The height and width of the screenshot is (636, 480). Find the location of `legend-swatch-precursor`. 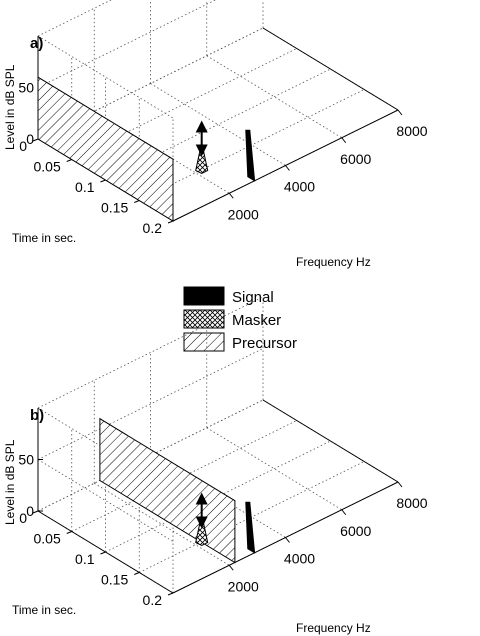

legend-swatch-precursor is located at coordinates (204, 342).